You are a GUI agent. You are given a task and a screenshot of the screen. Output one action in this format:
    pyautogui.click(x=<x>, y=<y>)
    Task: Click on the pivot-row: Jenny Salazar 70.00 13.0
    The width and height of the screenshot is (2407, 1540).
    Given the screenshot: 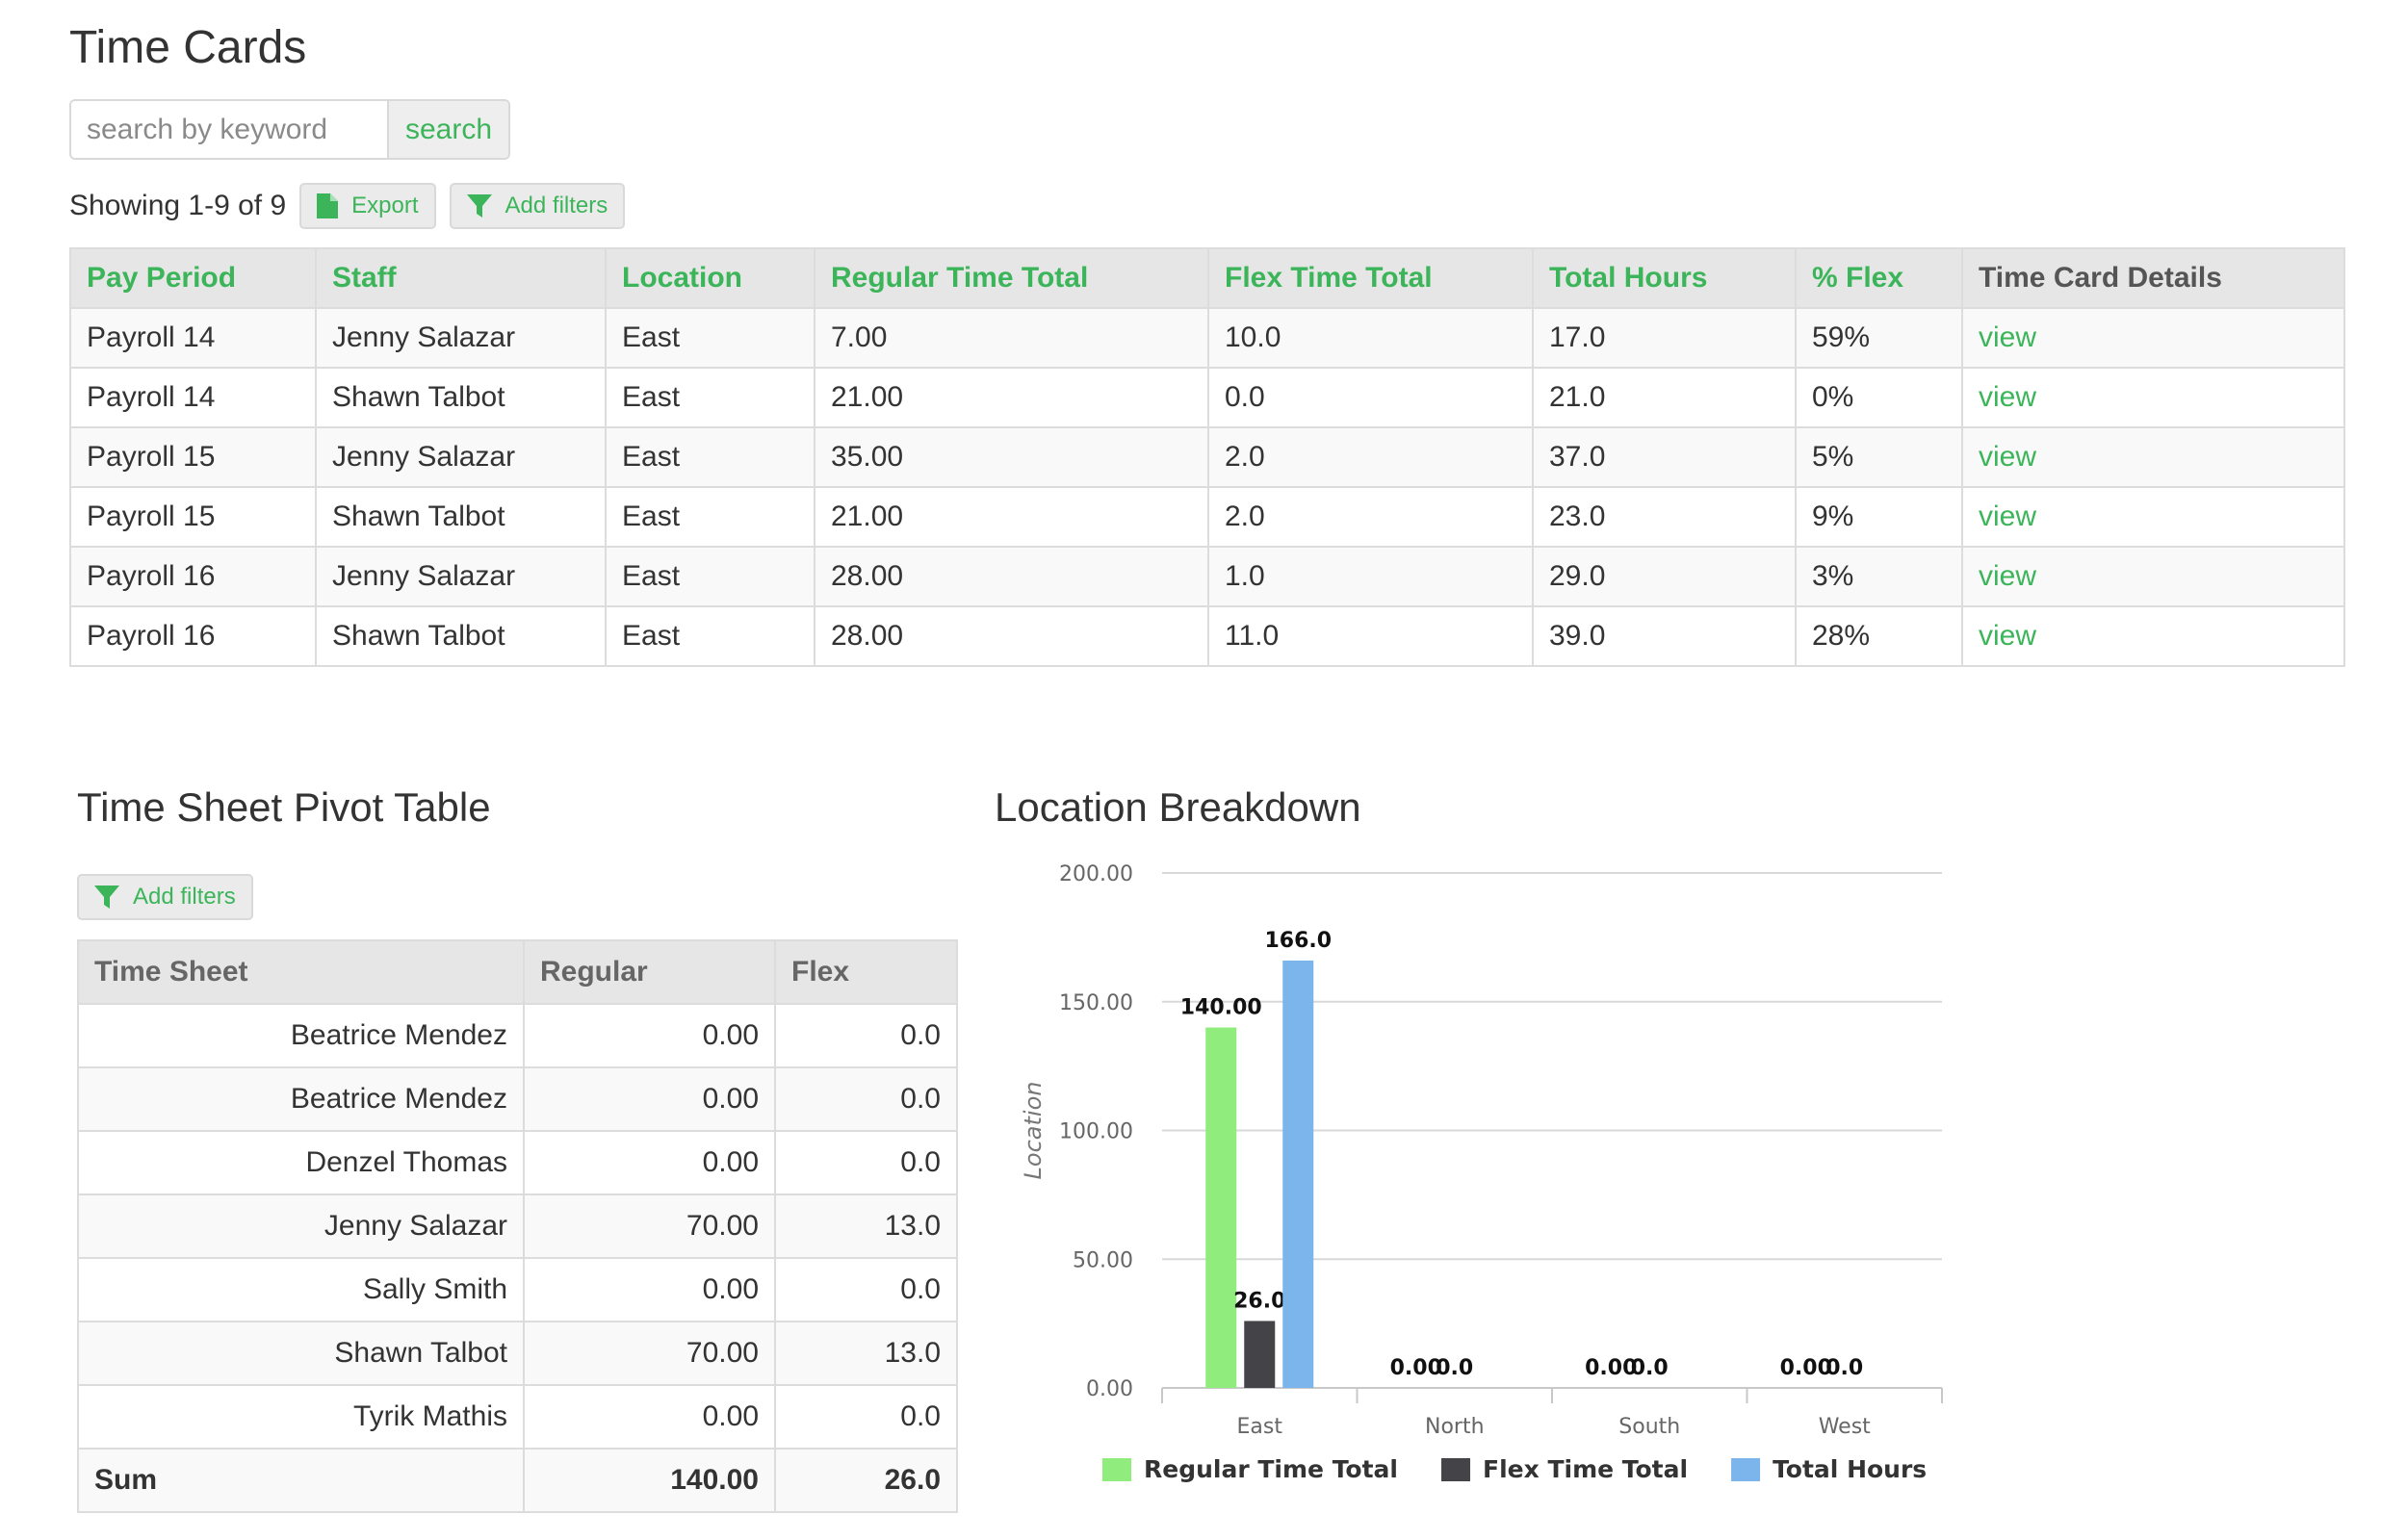 What is the action you would take?
    pyautogui.click(x=517, y=1226)
    